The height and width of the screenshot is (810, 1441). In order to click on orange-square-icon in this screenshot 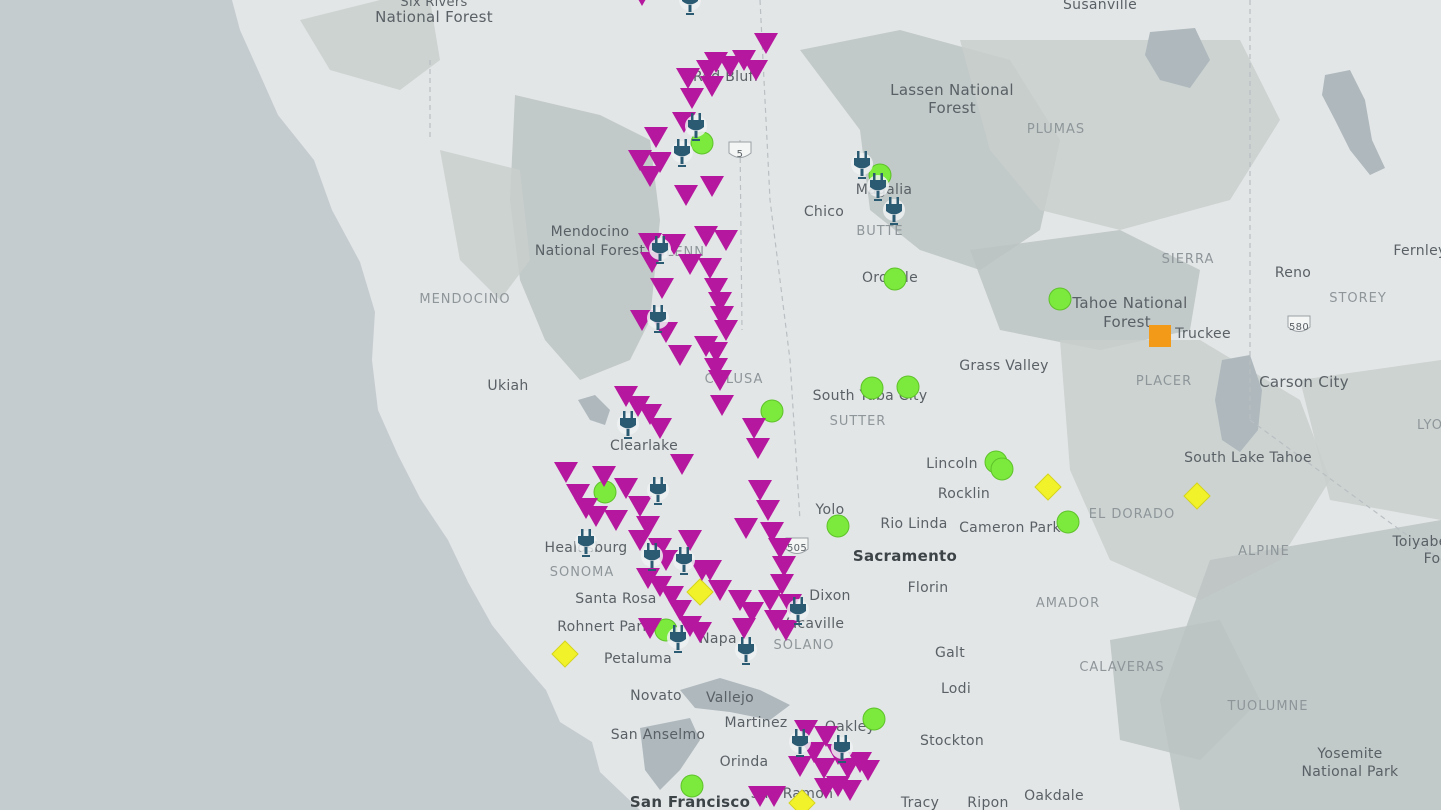, I will do `click(1160, 336)`.